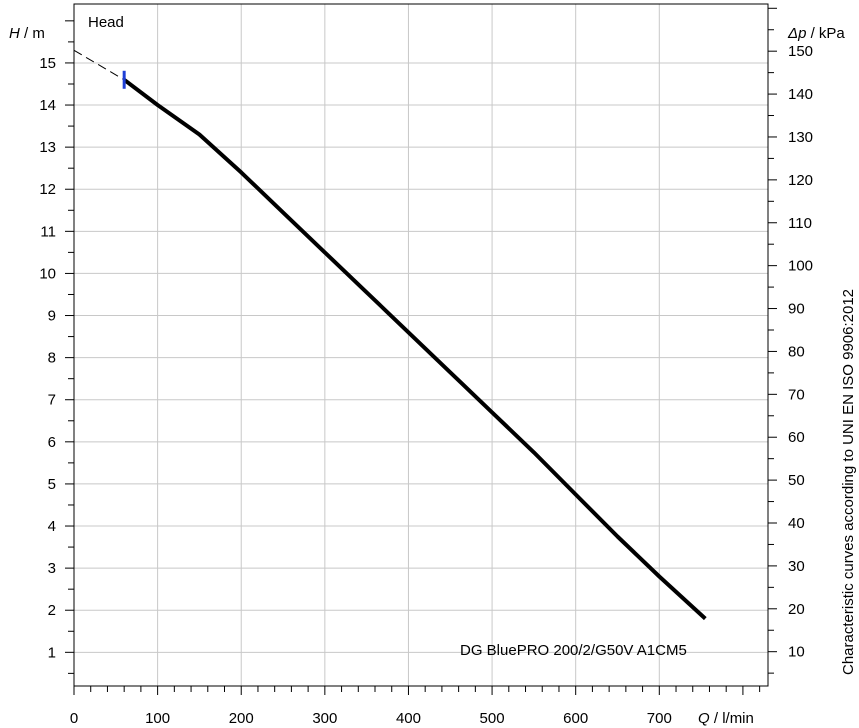  What do you see at coordinates (796, 523) in the screenshot?
I see `y2-tick-label: 40` at bounding box center [796, 523].